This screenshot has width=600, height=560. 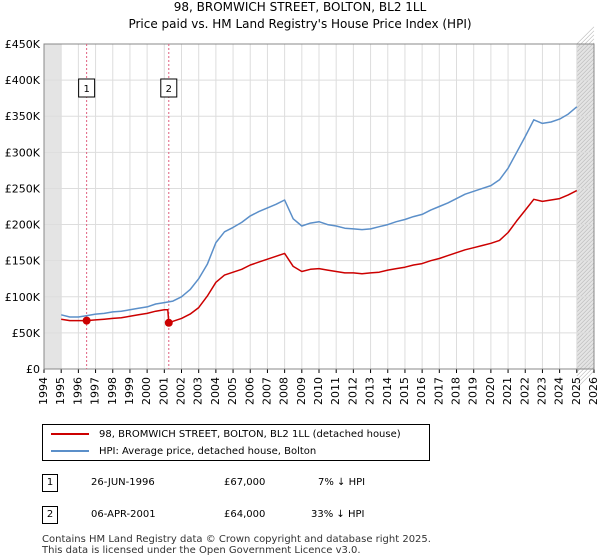 I want to click on legend-line-property, so click(x=70, y=434).